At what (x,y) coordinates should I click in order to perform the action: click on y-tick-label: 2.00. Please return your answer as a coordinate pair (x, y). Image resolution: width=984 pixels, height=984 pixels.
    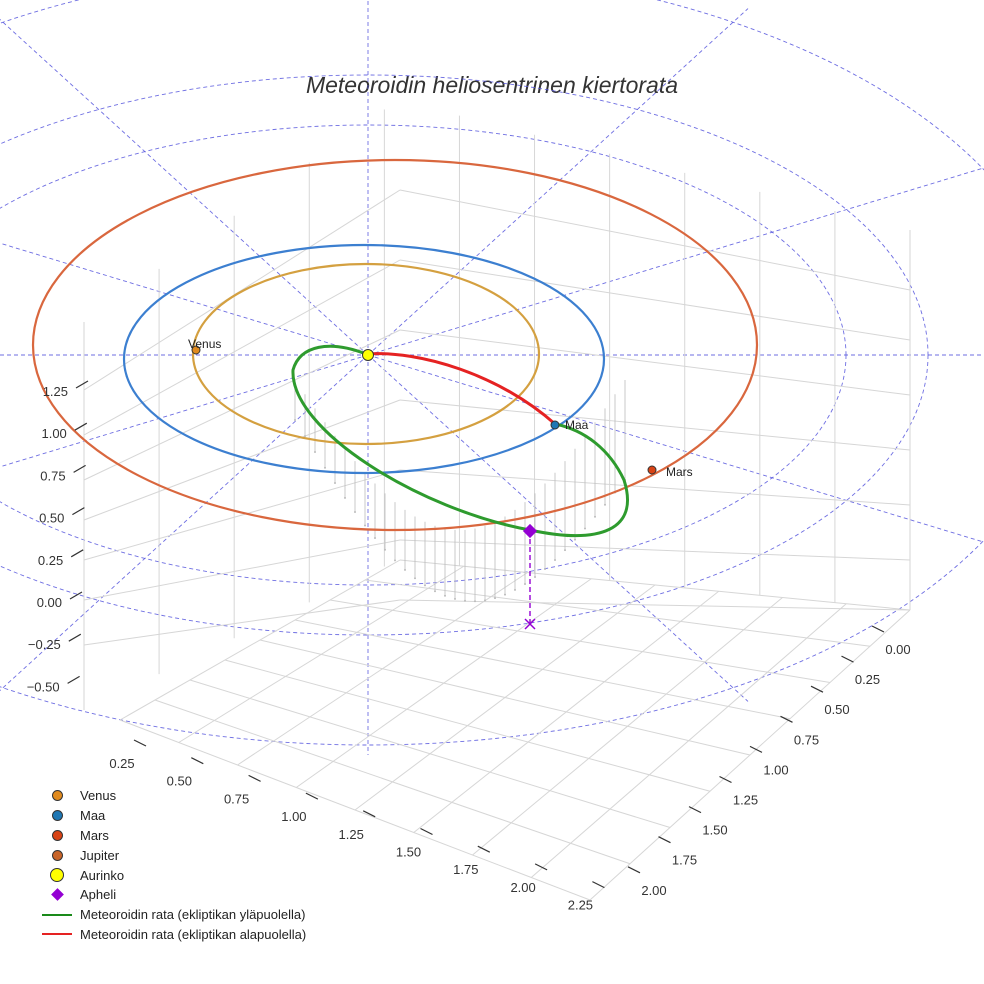
    Looking at the image, I should click on (653, 890).